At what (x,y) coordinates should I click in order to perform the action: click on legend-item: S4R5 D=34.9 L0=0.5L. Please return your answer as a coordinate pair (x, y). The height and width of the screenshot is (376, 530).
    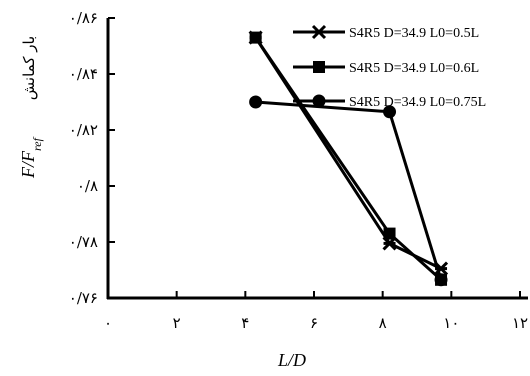
    Looking at the image, I should click on (386, 32).